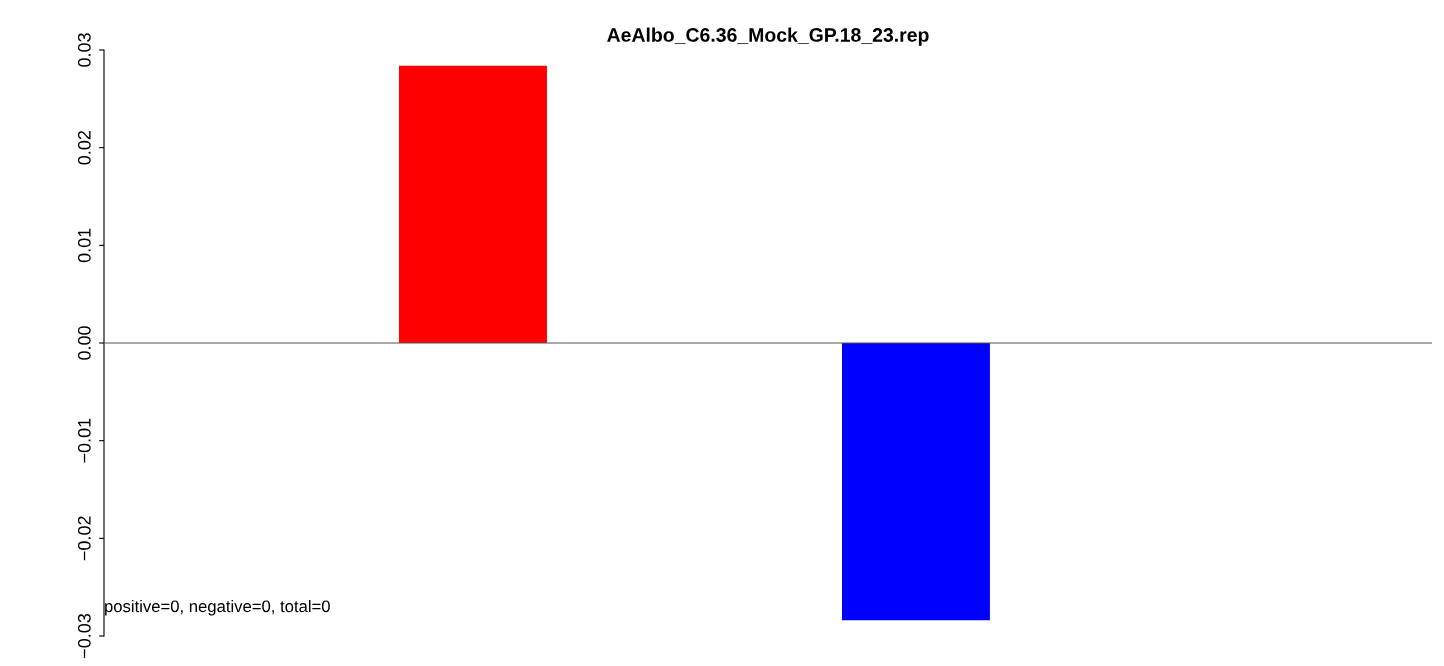 This screenshot has height=666, width=1444. I want to click on y-tick-label: −0.02, so click(84, 538).